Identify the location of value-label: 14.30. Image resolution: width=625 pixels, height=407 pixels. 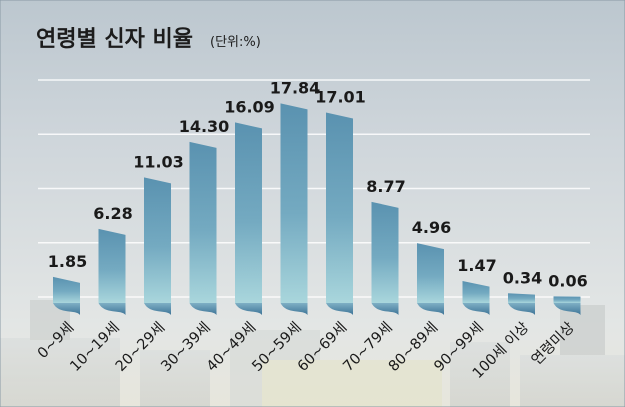
(204, 126).